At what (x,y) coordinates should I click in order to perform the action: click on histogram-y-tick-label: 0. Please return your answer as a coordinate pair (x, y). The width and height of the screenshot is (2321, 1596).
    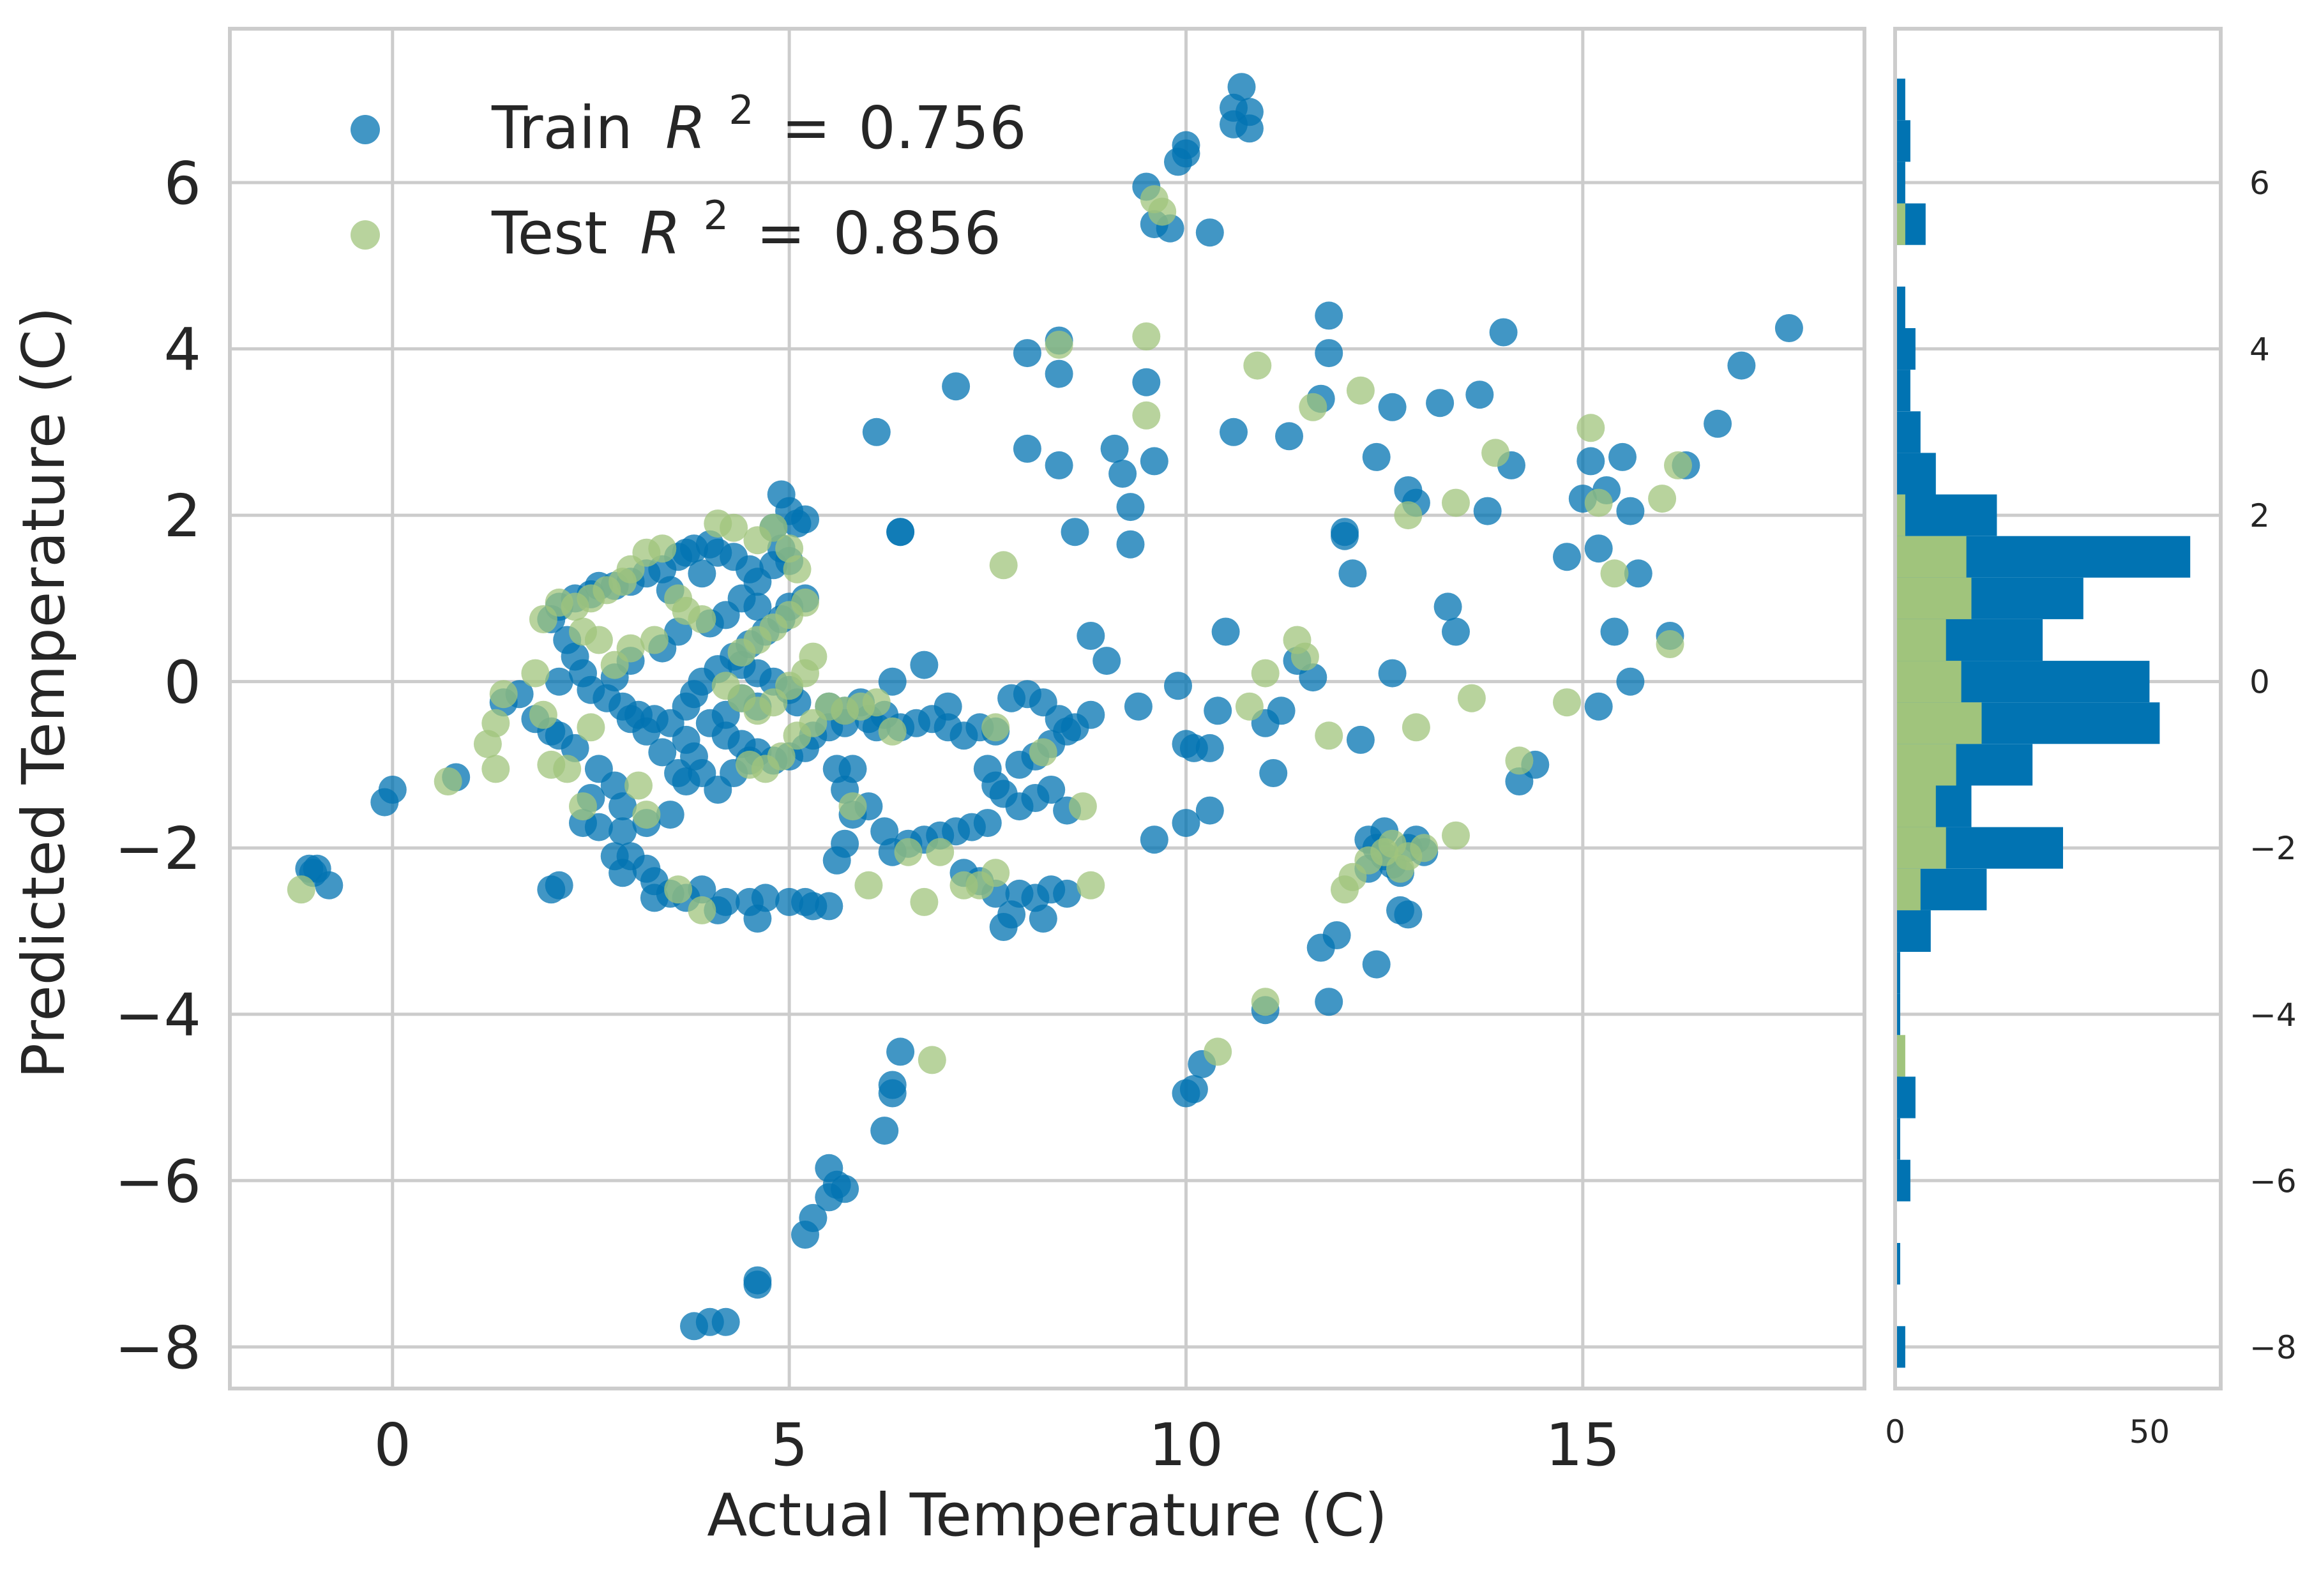
    Looking at the image, I should click on (2259, 682).